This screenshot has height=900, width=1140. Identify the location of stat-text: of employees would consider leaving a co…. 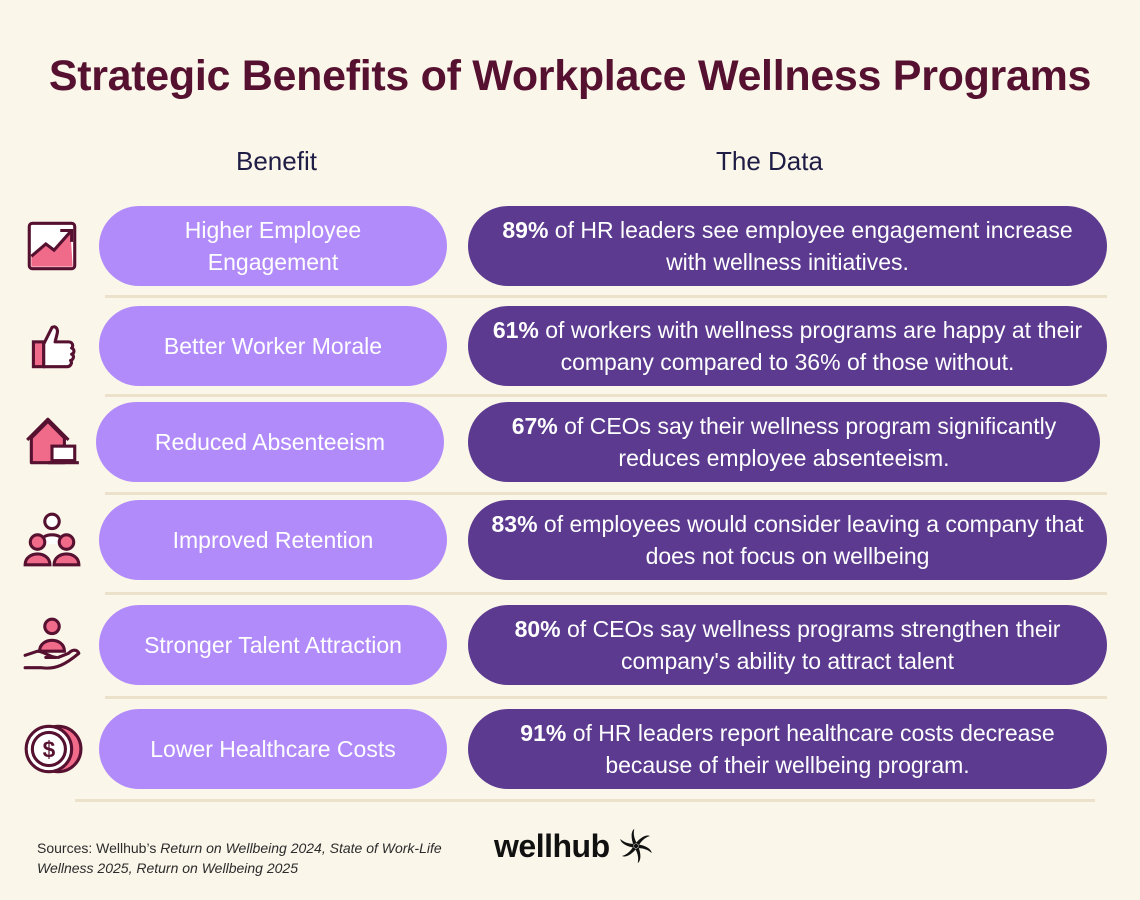
(810, 540).